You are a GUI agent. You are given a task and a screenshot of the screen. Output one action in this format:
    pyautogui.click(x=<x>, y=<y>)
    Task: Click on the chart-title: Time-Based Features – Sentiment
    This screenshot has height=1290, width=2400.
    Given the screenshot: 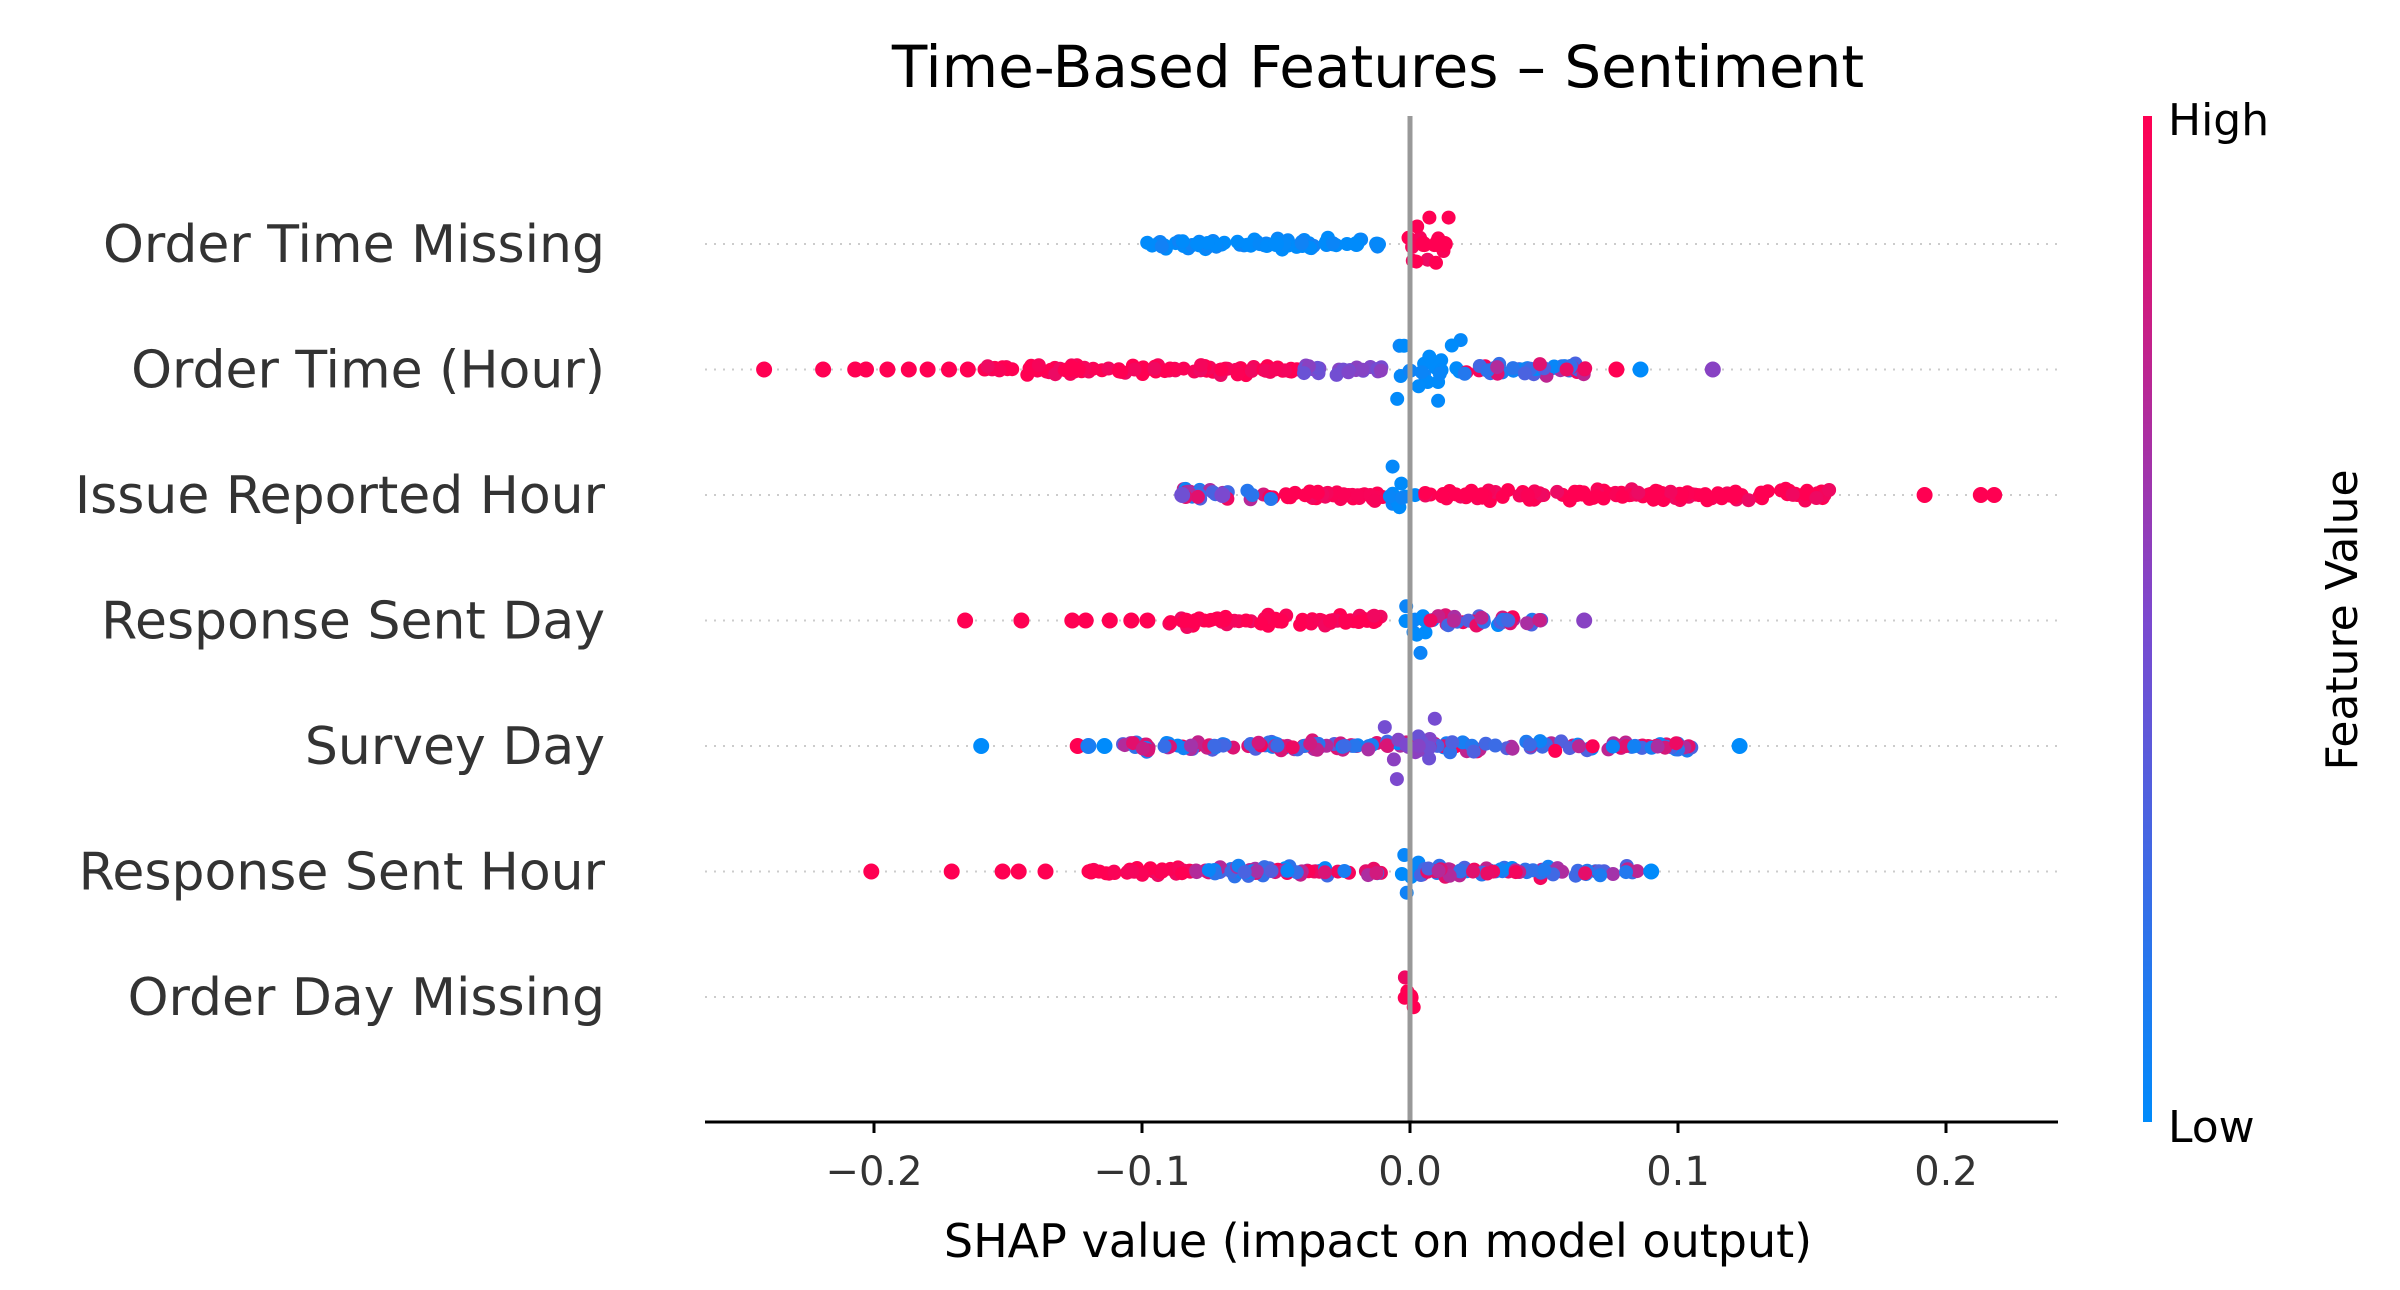 What is the action you would take?
    pyautogui.click(x=1377, y=67)
    